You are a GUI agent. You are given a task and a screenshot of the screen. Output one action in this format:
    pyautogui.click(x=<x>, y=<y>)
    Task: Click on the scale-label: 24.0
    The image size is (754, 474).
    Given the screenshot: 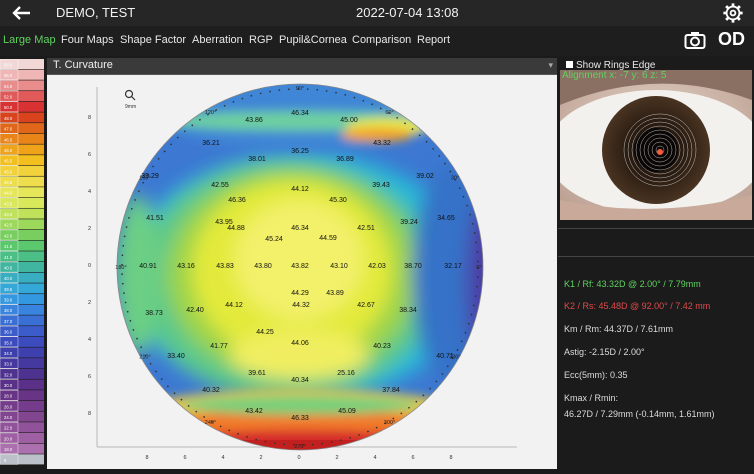 What is the action you would take?
    pyautogui.click(x=8, y=417)
    